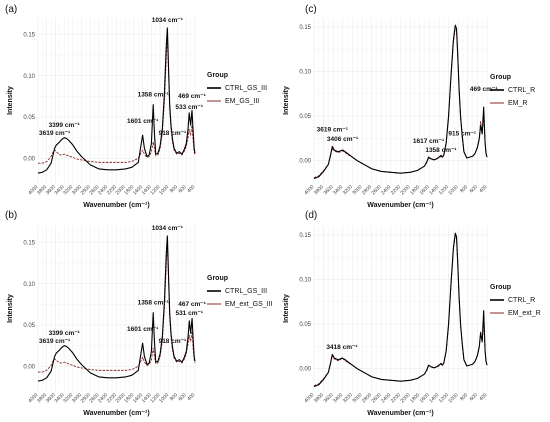 Image resolution: width=550 pixels, height=422 pixels. I want to click on series-line-em-ext-gs-iii, so click(117, 307).